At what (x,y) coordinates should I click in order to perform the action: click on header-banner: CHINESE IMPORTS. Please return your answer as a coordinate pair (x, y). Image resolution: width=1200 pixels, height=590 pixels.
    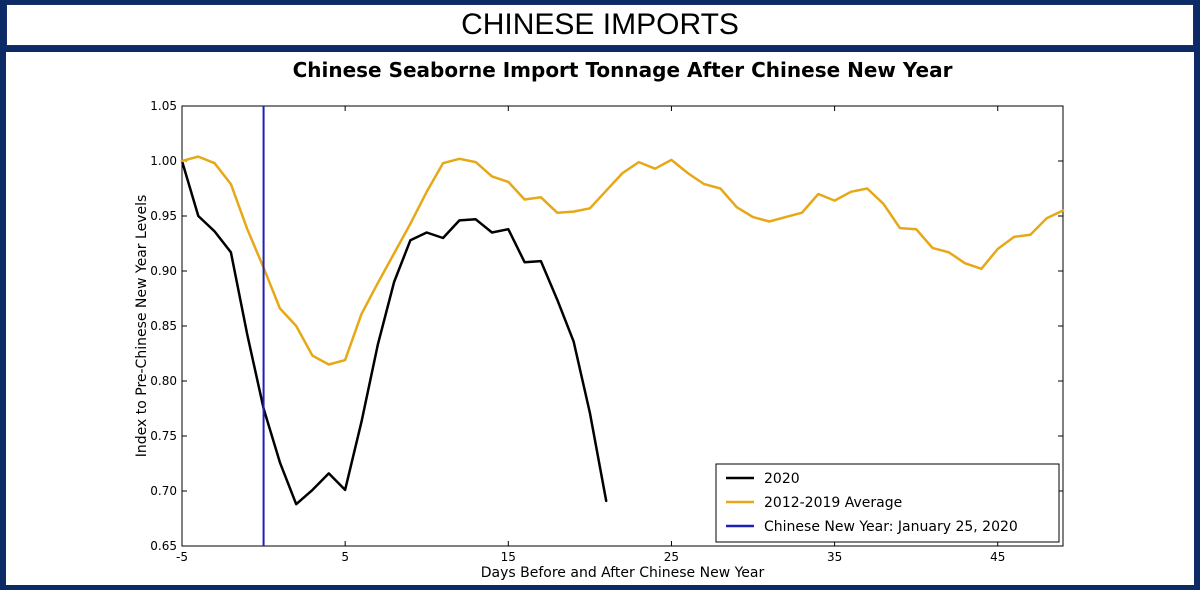
    Looking at the image, I should click on (600, 25).